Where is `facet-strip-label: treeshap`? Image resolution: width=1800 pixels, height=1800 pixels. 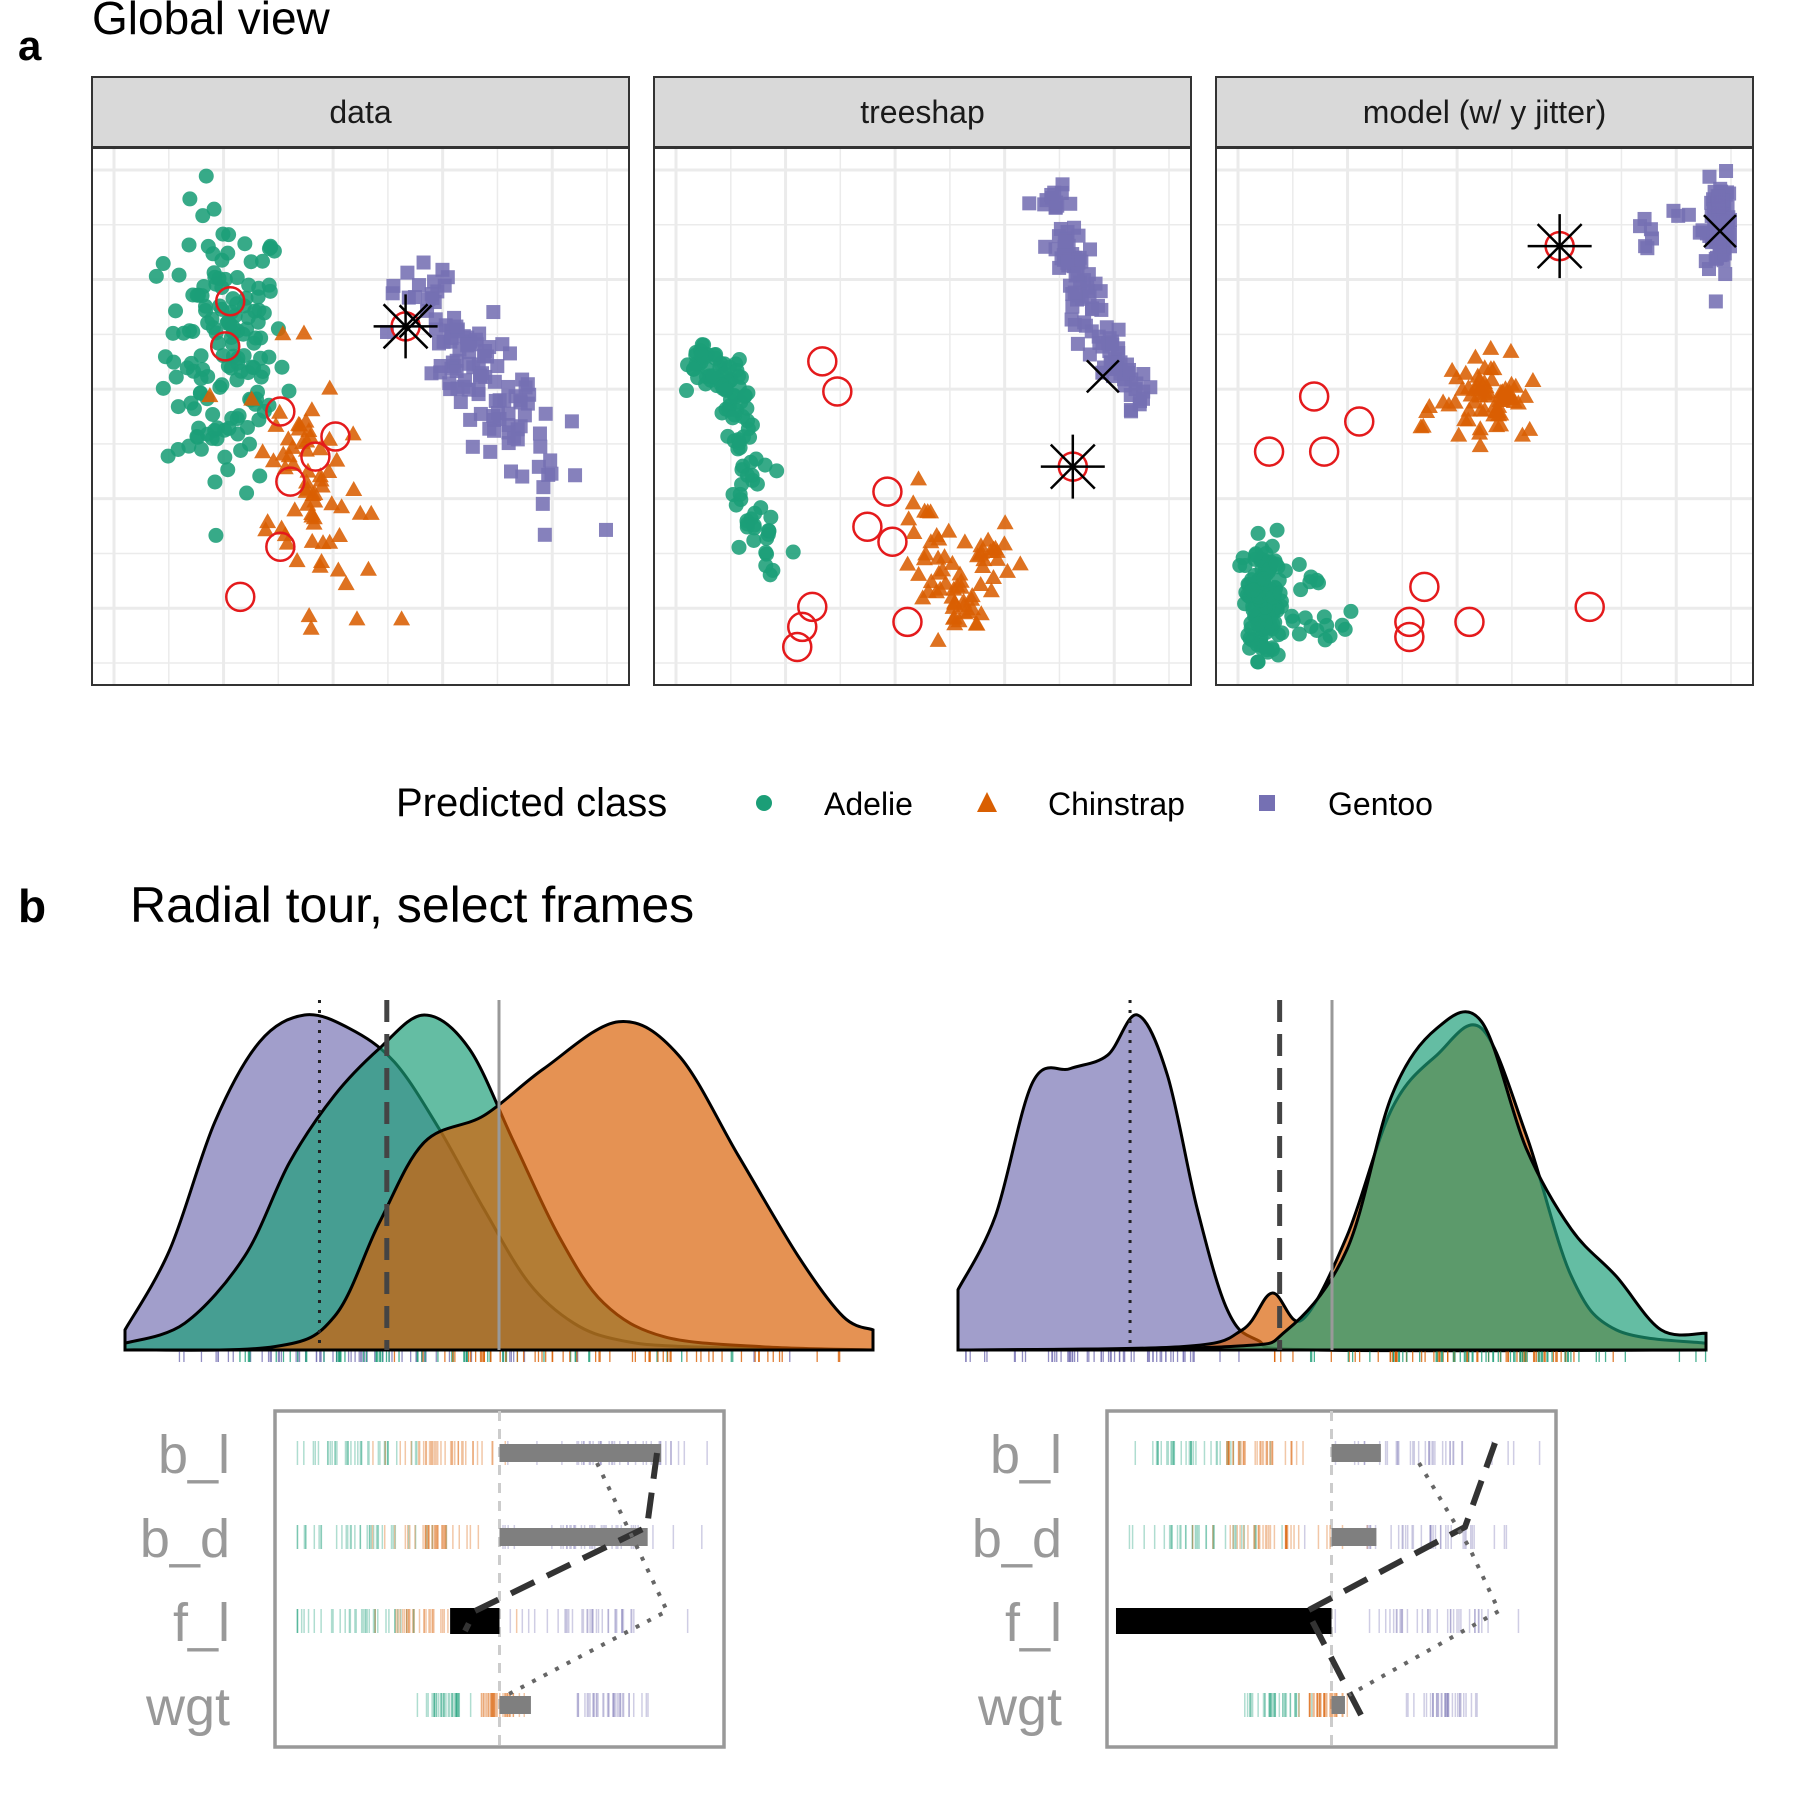 facet-strip-label: treeshap is located at coordinates (922, 112).